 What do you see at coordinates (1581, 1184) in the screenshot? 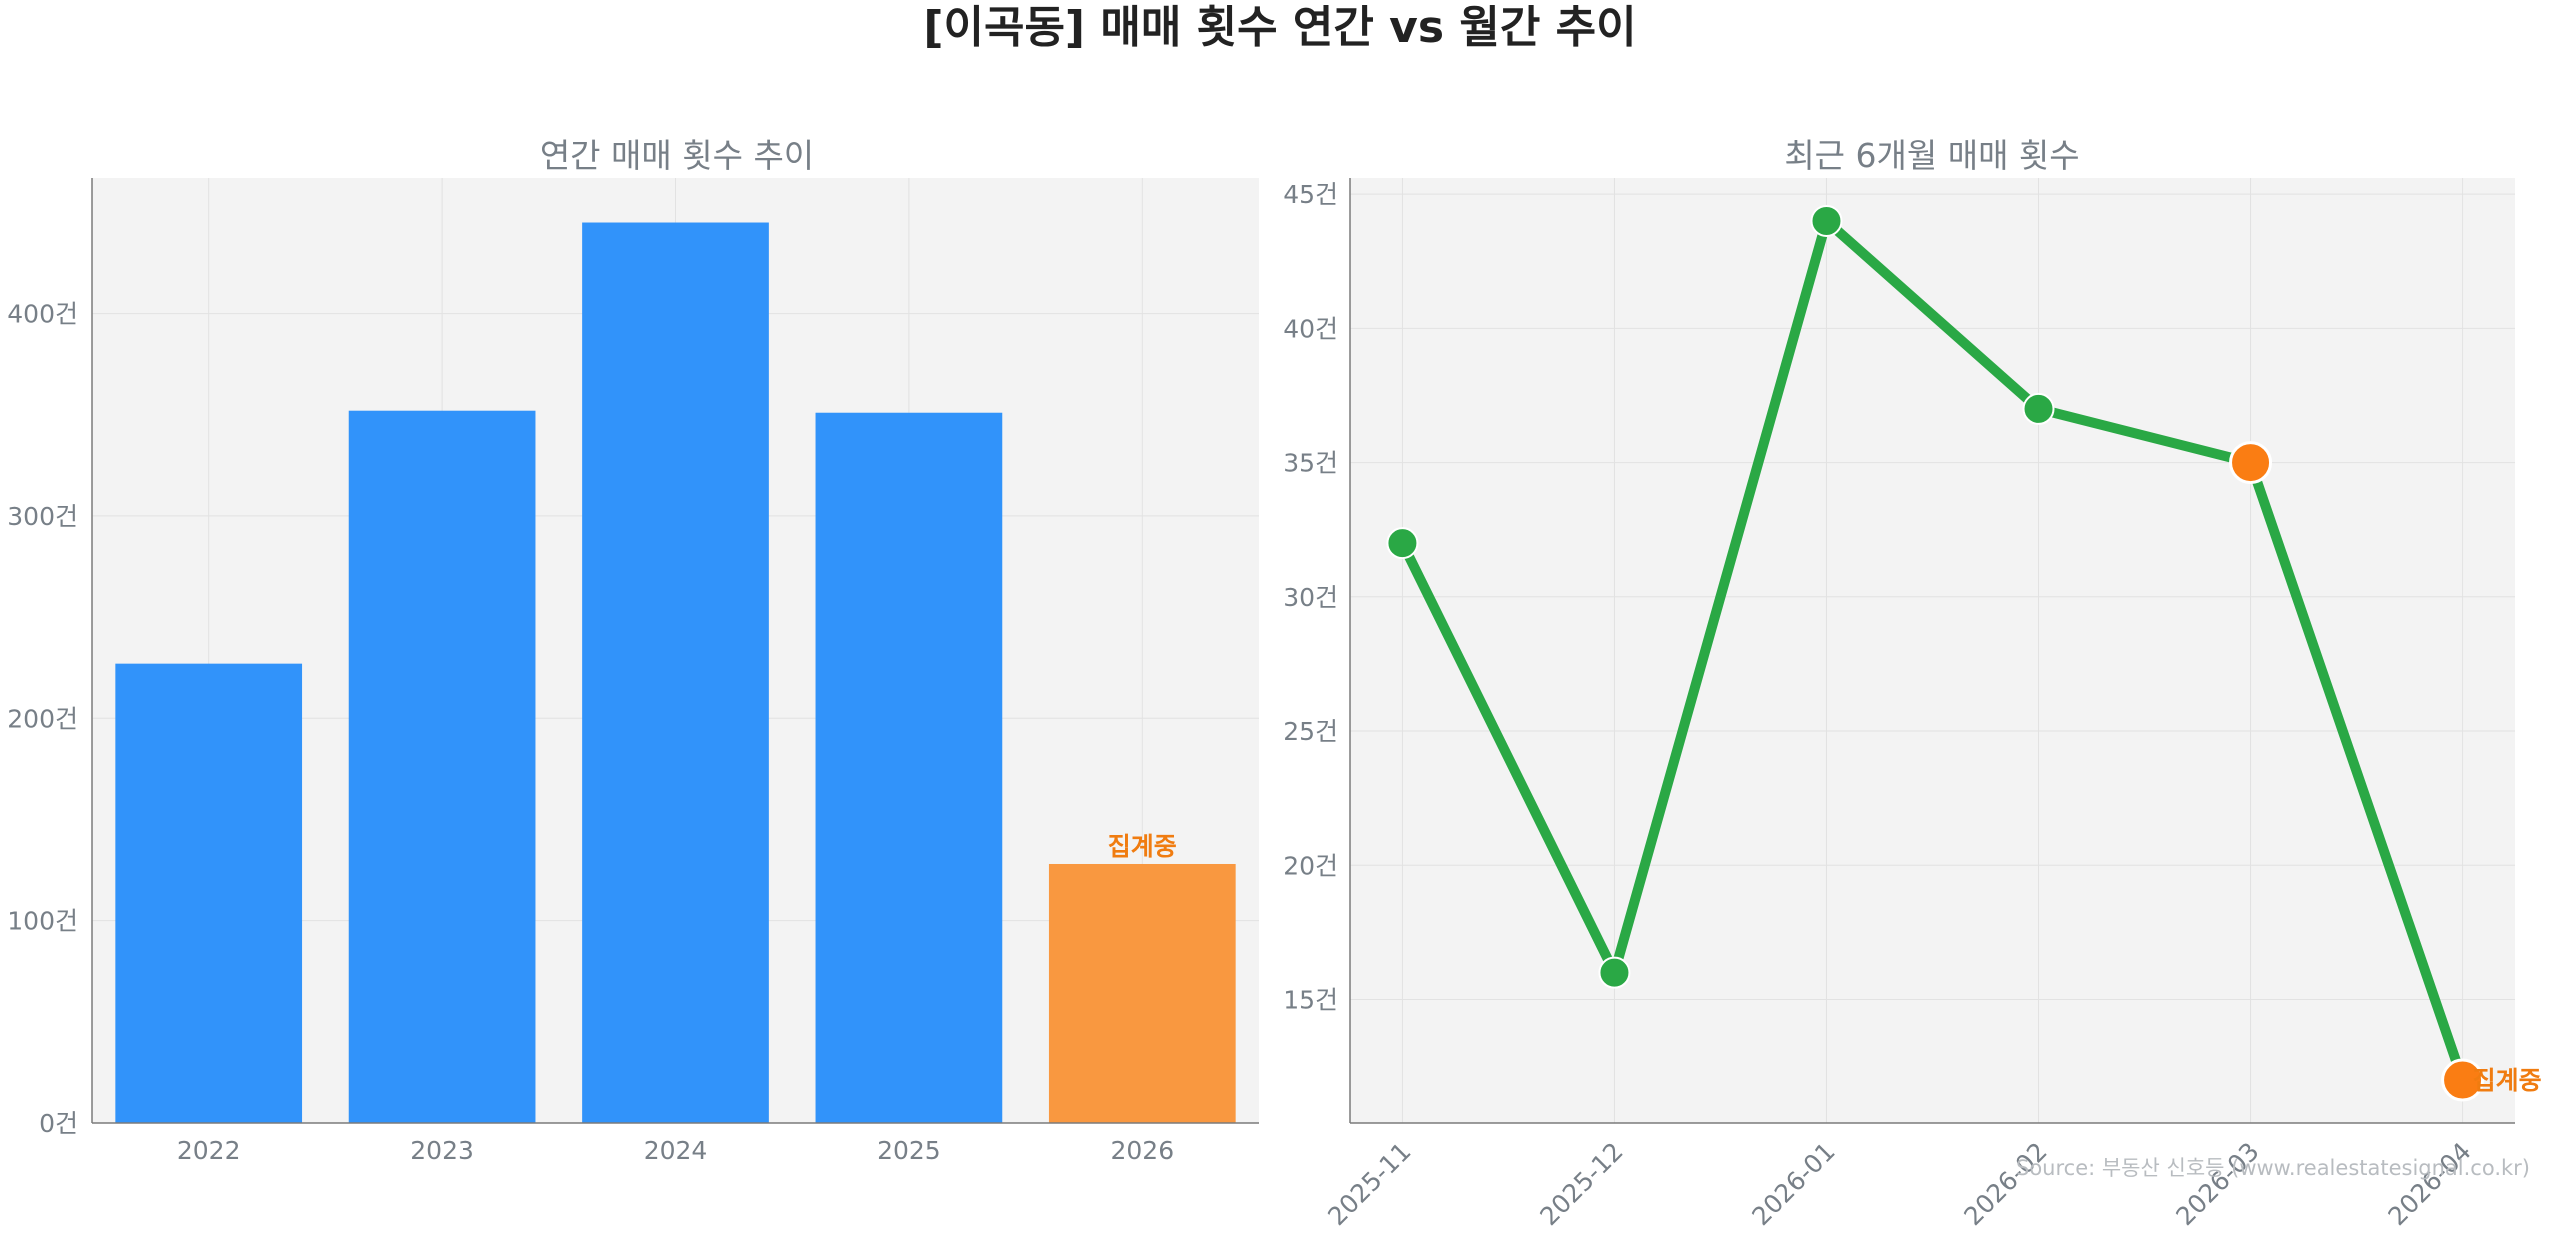
I see `x-tick-label: 2025-12` at bounding box center [1581, 1184].